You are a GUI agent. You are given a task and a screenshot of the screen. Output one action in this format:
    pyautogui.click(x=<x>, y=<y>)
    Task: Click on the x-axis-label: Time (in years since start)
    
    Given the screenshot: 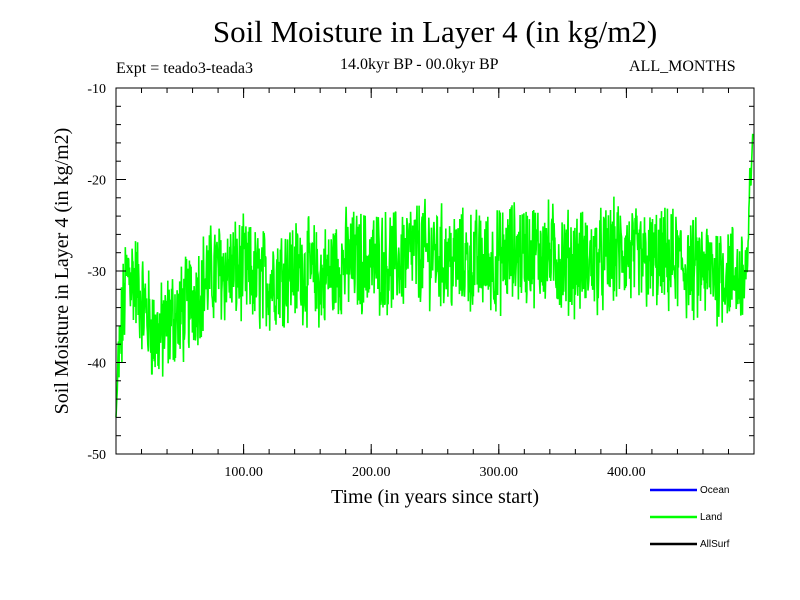 What is the action you would take?
    pyautogui.click(x=435, y=497)
    